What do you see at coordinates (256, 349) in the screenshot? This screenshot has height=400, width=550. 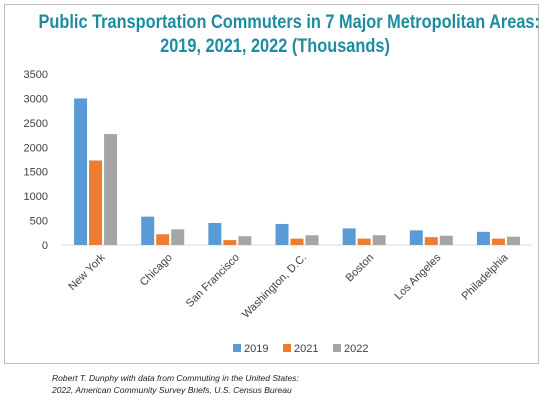 I see `legend-label: 2019` at bounding box center [256, 349].